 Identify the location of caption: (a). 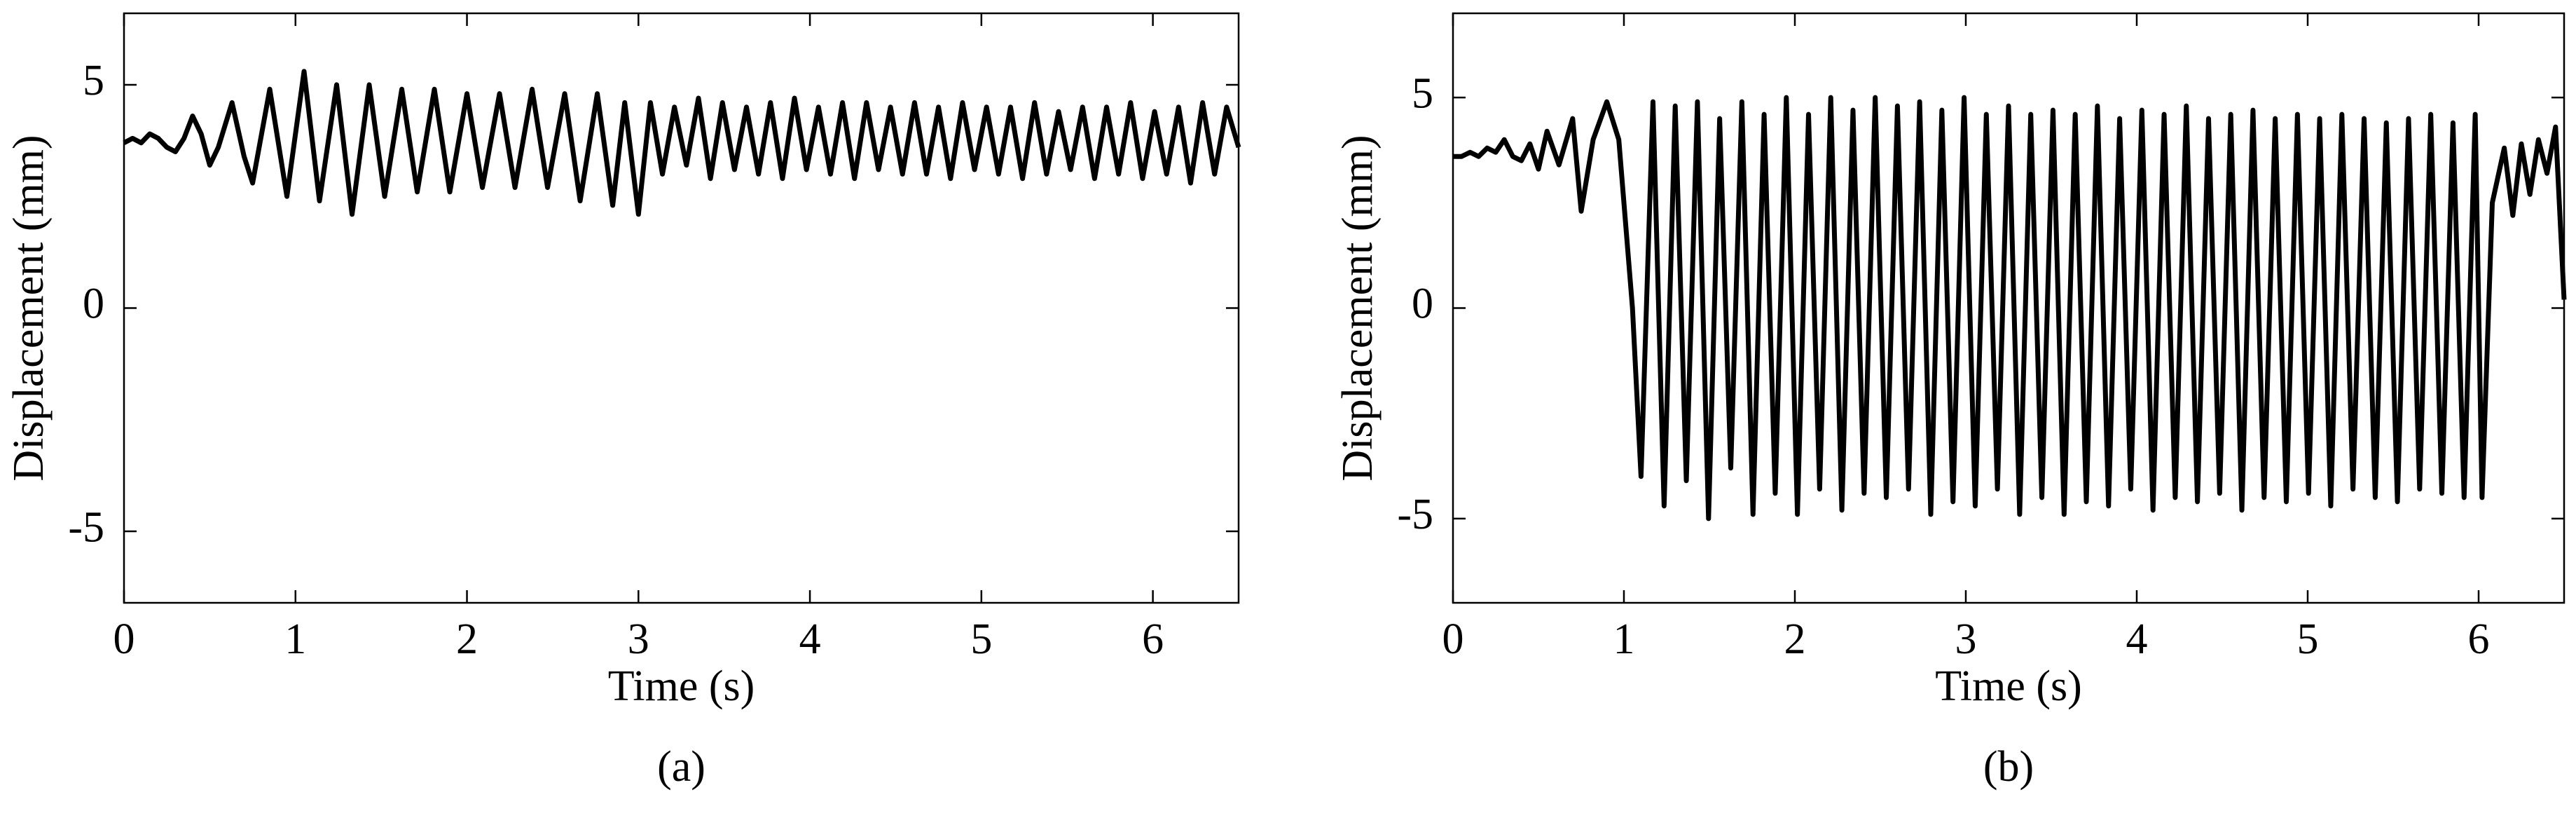
(681, 767).